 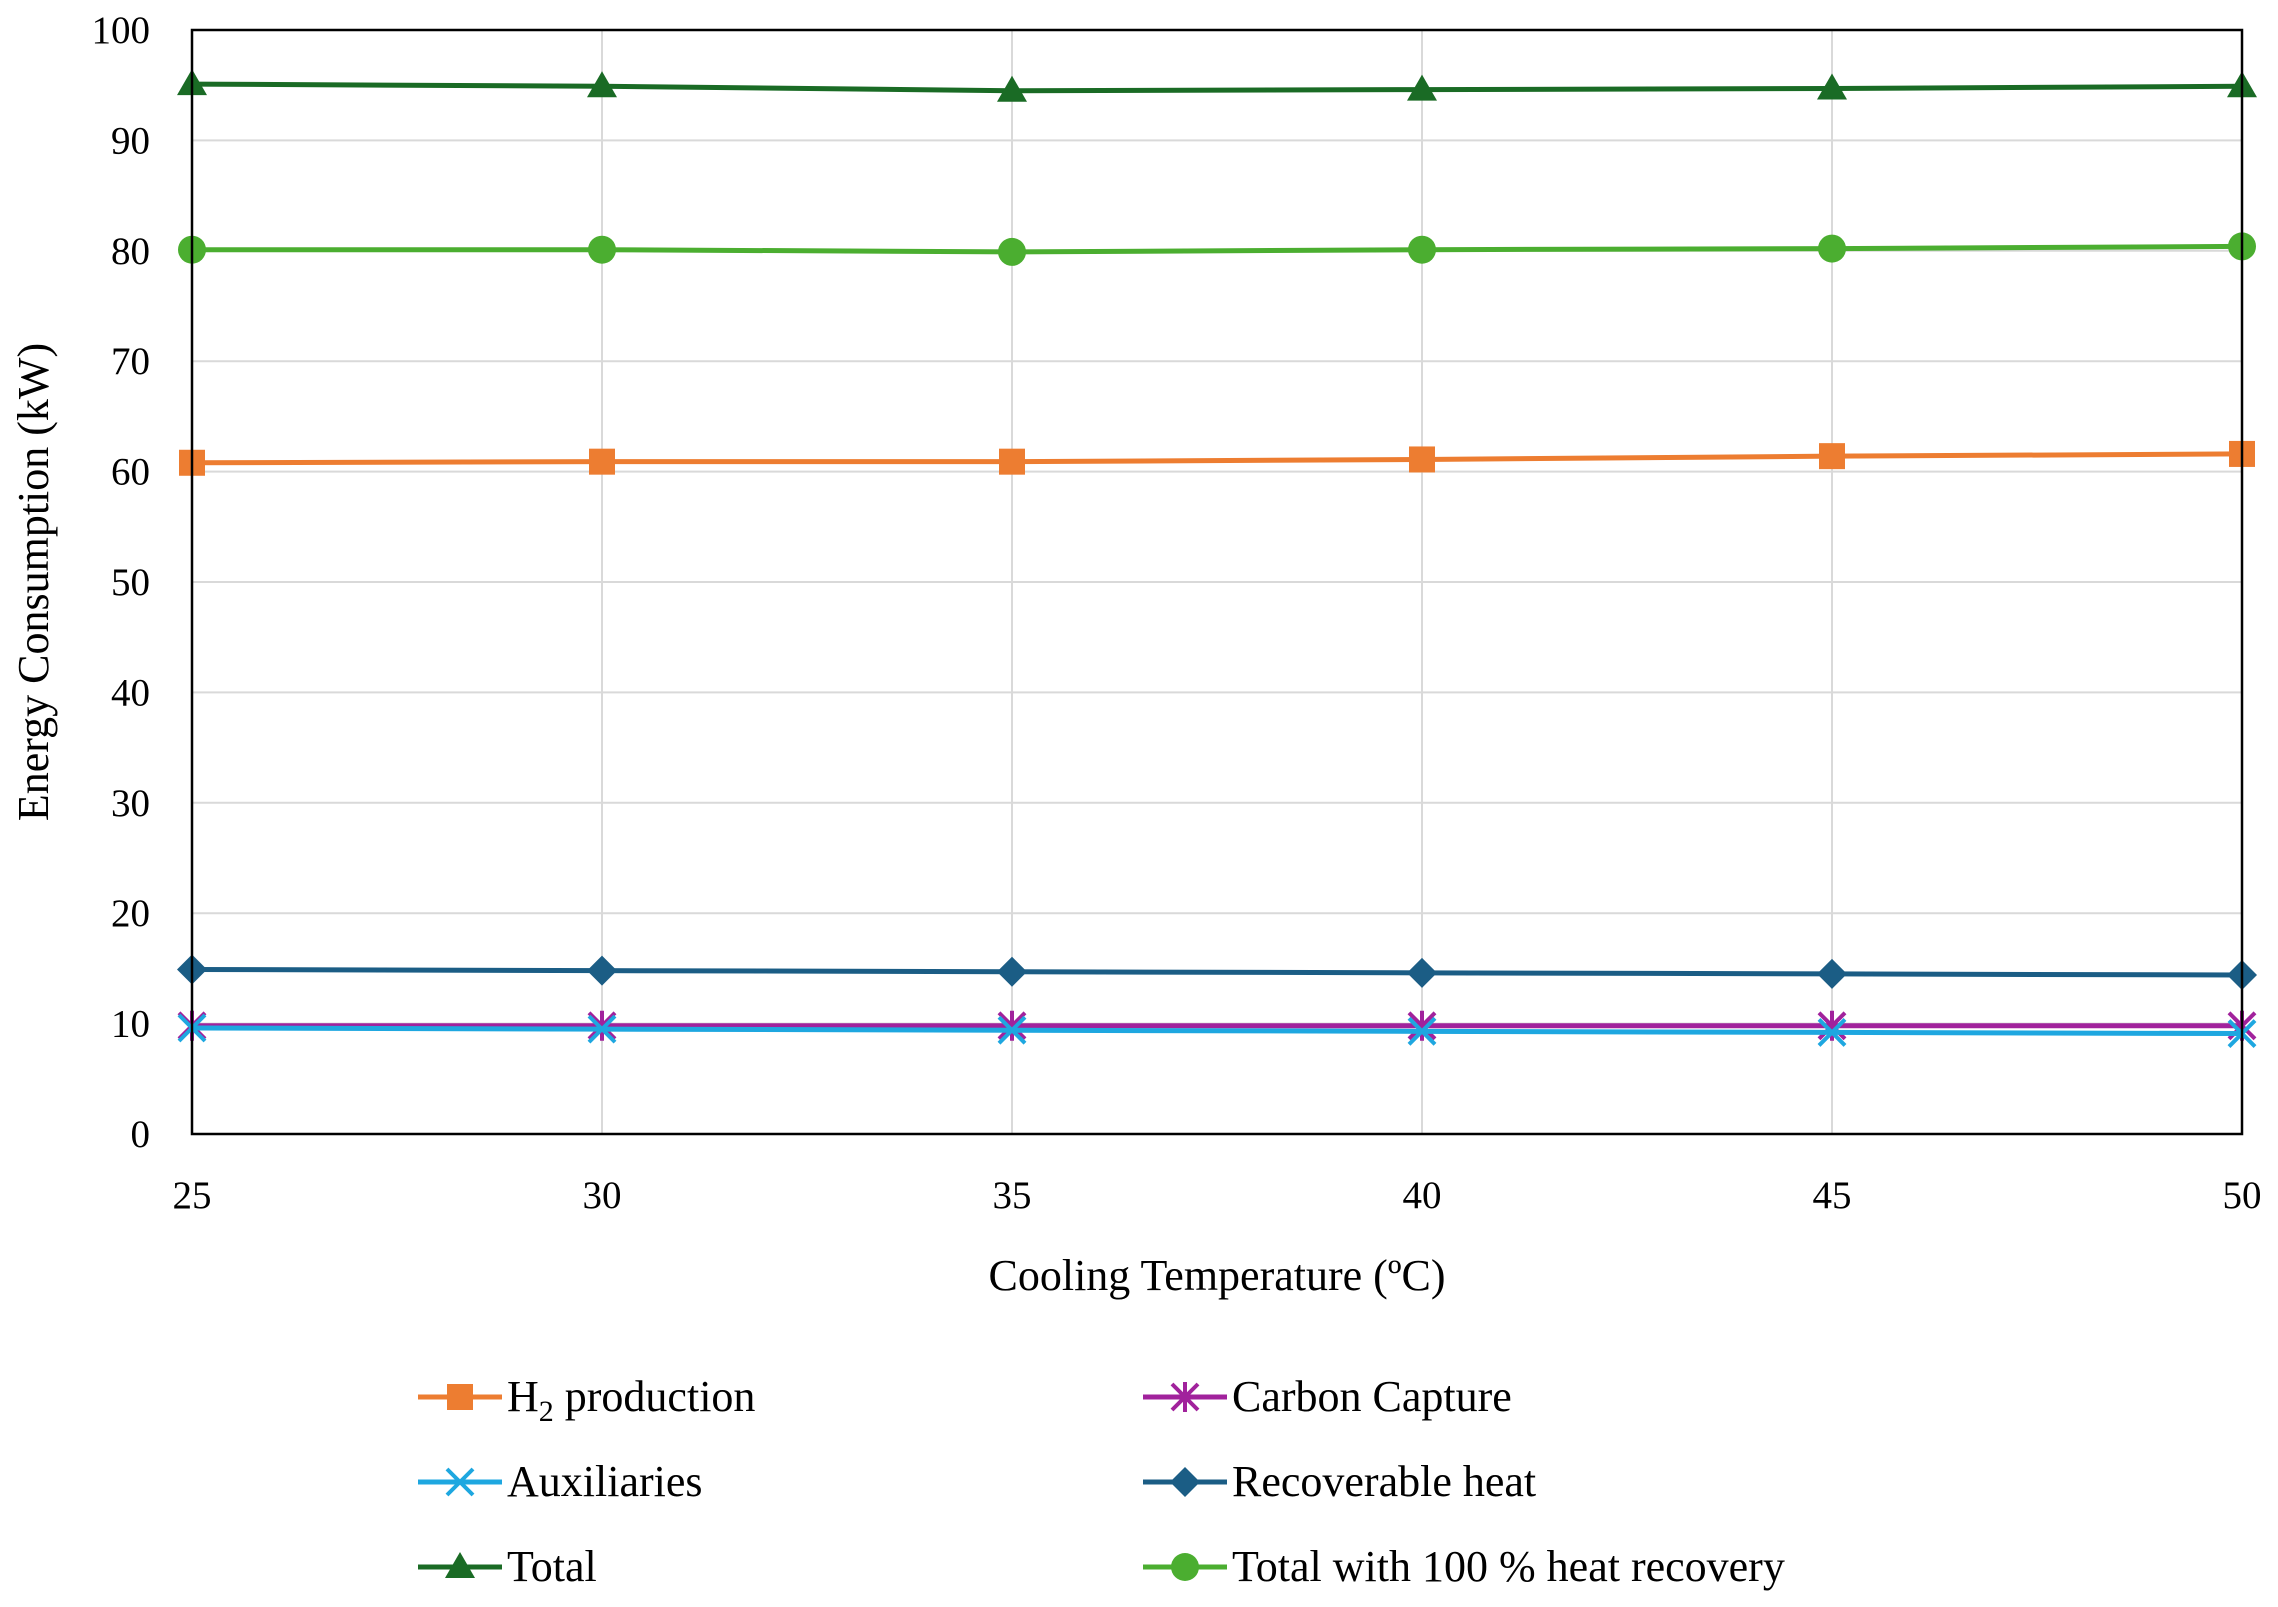 I want to click on y-tick-label: 90, so click(x=130, y=140).